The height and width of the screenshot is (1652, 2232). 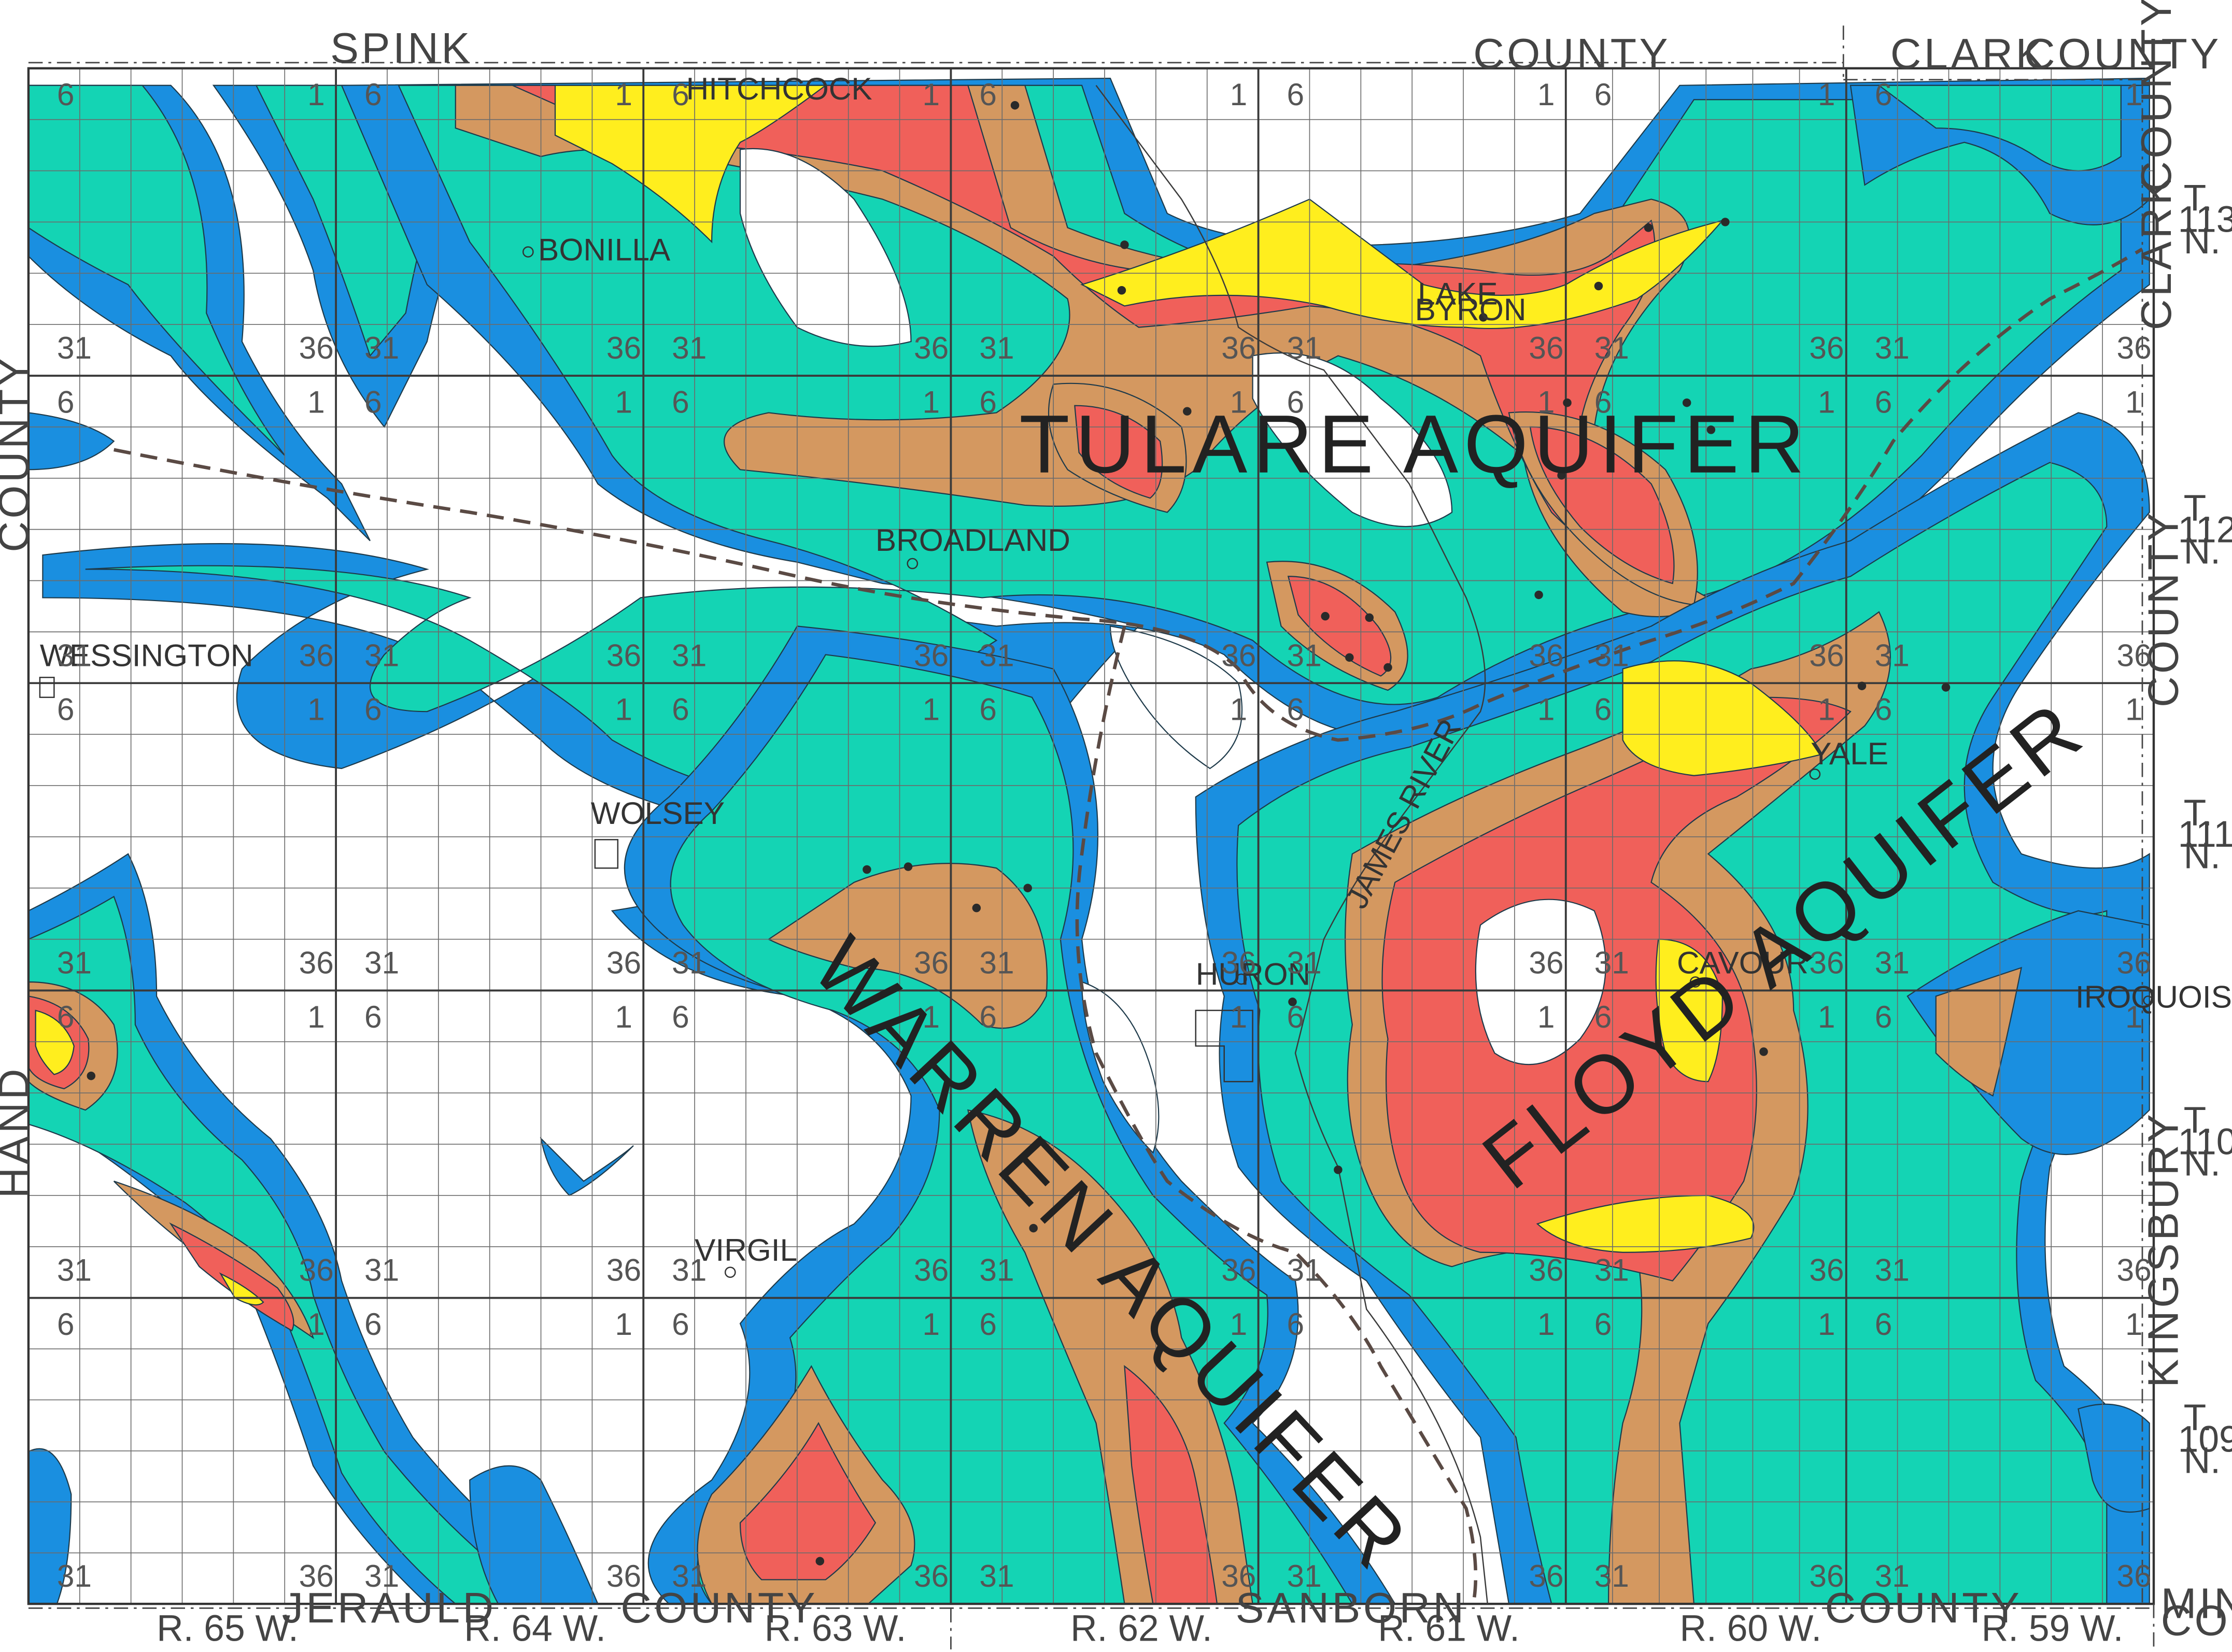 What do you see at coordinates (528, 252) in the screenshot?
I see `town-symbol-bonilla` at bounding box center [528, 252].